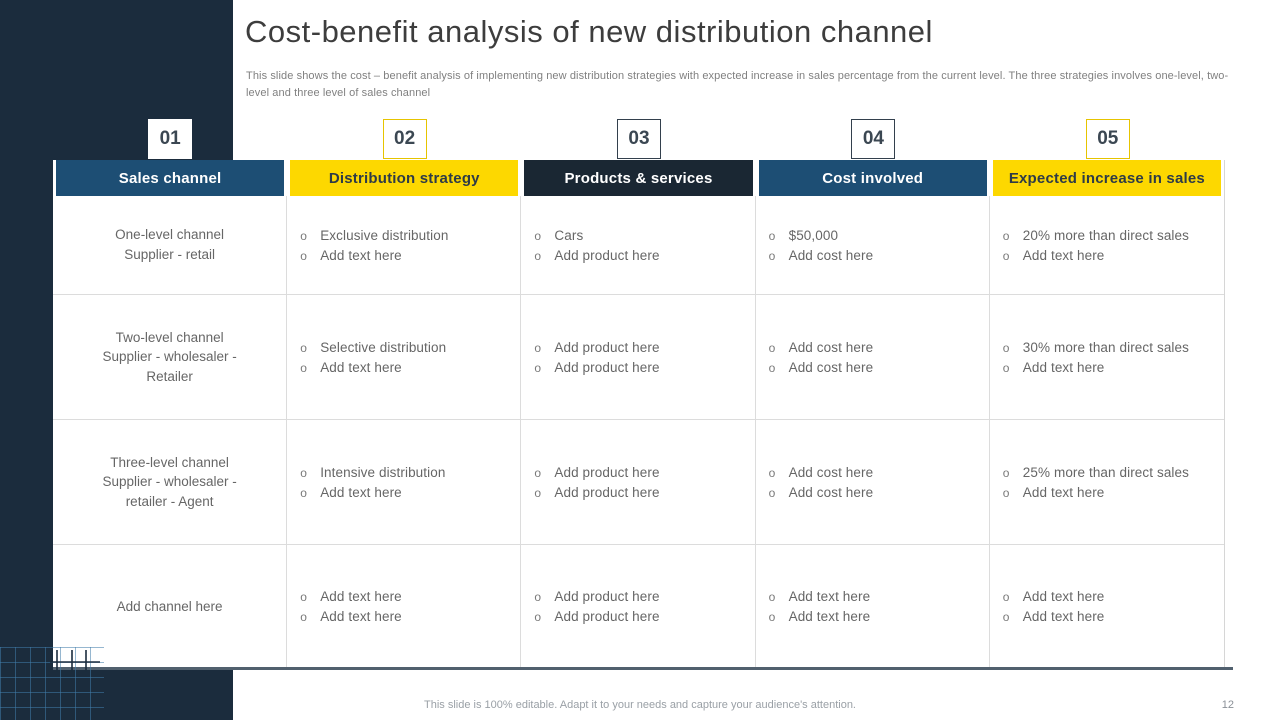  I want to click on column-header-cell: Sales channel, so click(170, 178).